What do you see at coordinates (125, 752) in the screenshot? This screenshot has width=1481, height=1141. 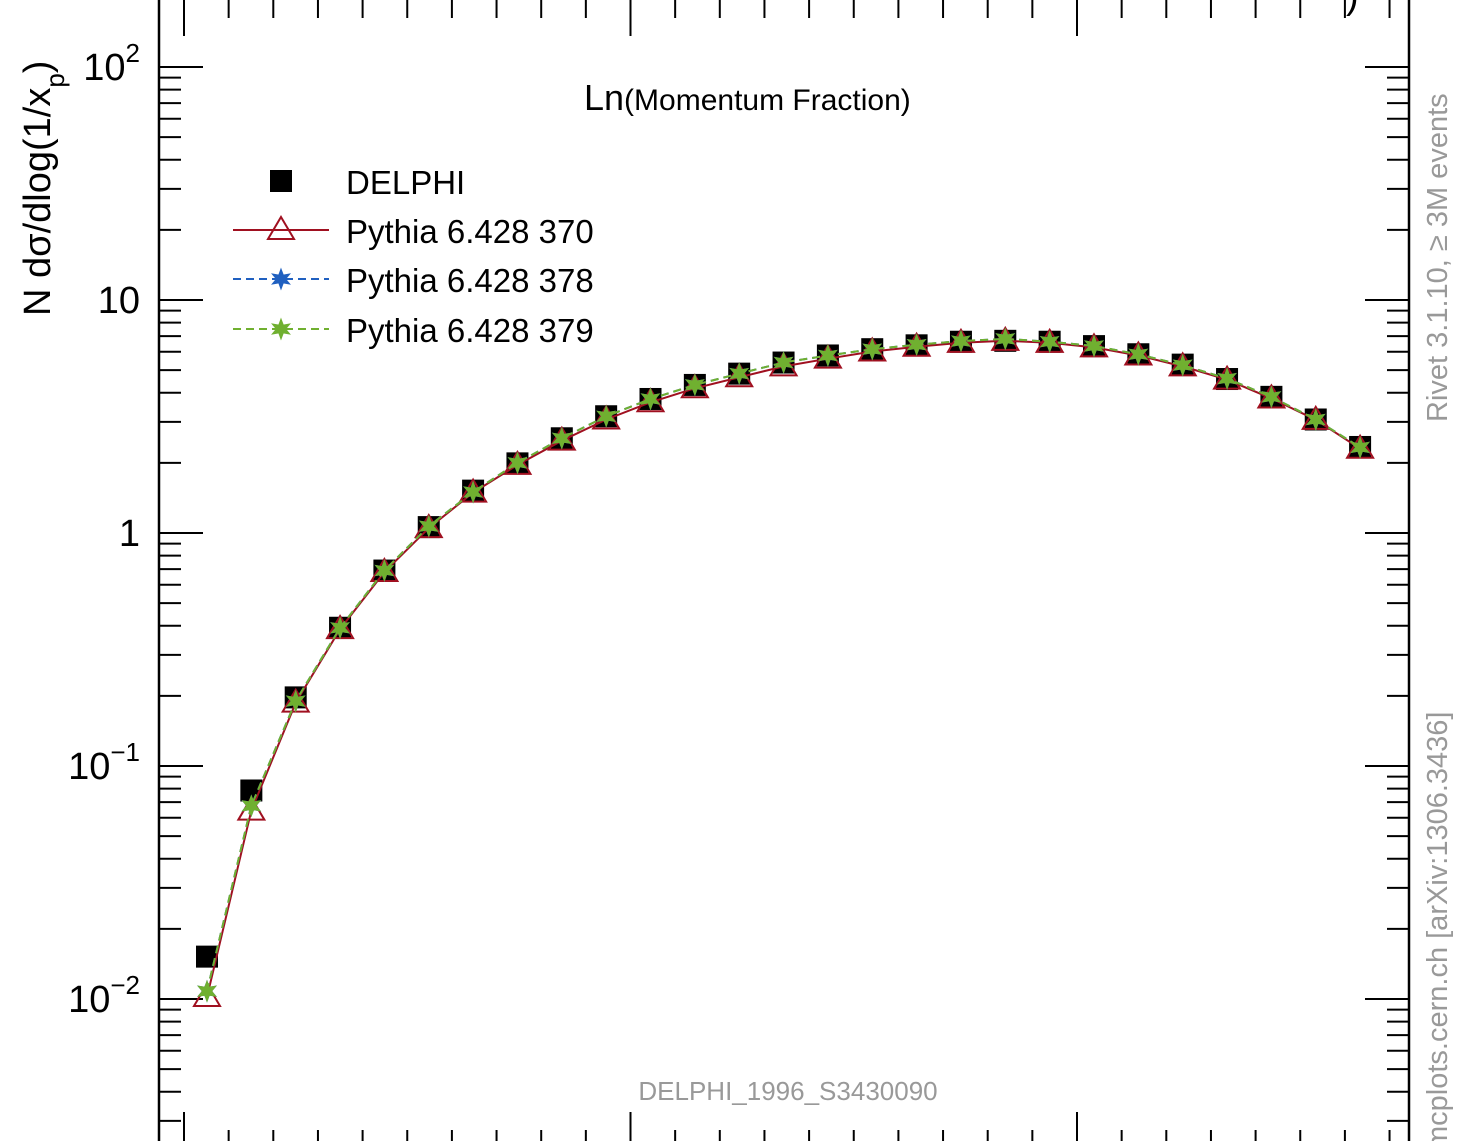 I see `y-tick-exp: −1` at bounding box center [125, 752].